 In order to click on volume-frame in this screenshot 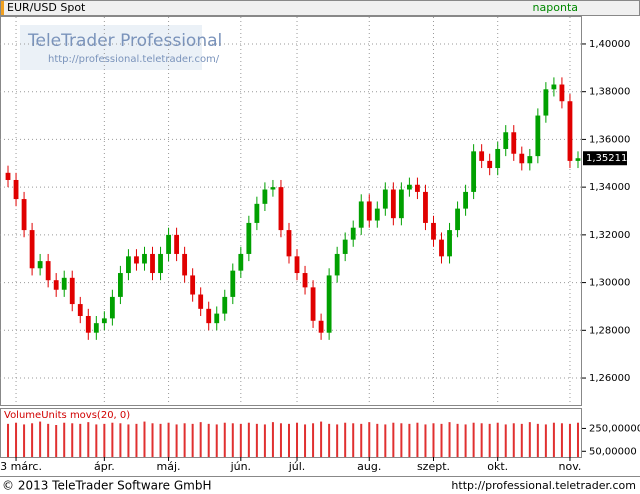, I will do `click(291, 433)`.